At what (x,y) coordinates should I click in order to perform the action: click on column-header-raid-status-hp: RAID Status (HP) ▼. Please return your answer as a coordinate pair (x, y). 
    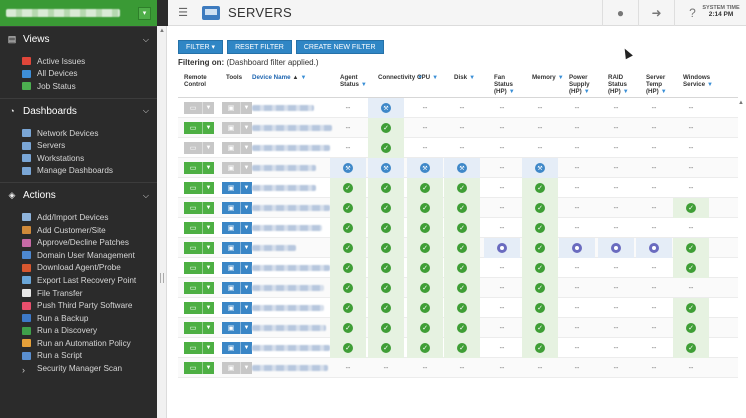
    Looking at the image, I should click on (618, 85).